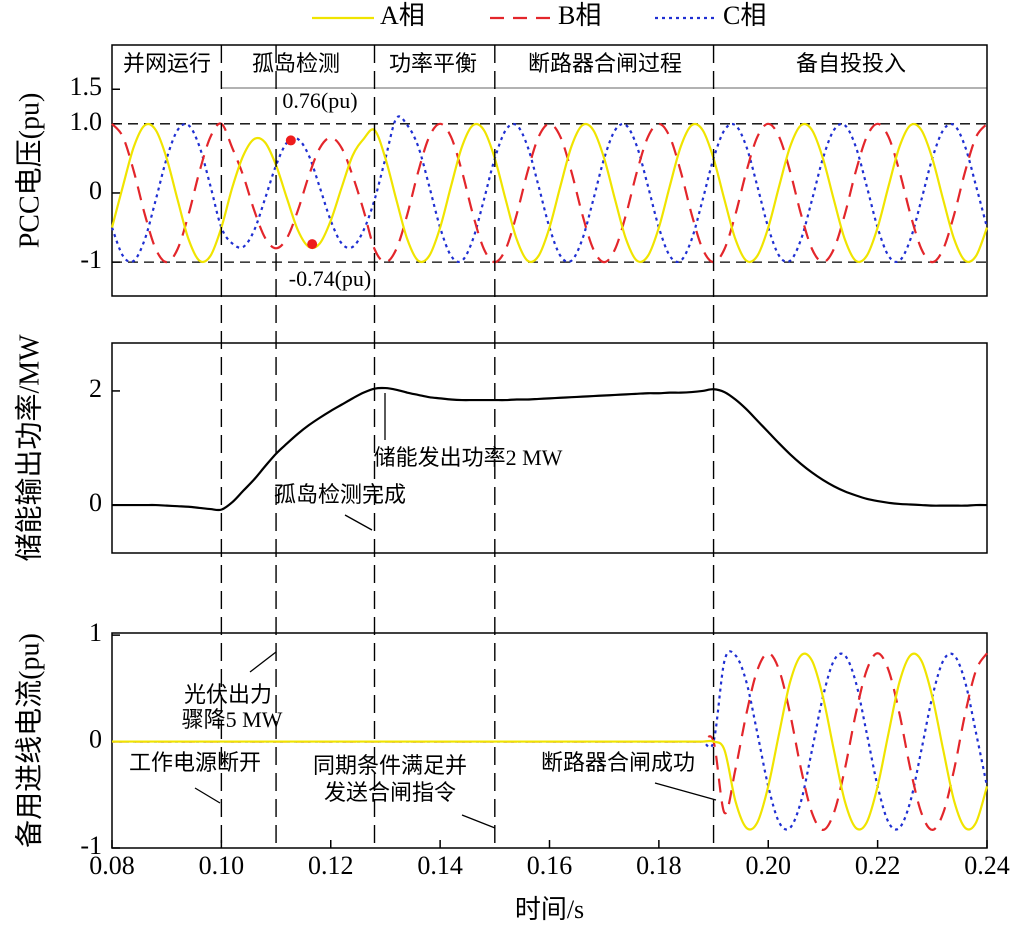 The image size is (1021, 939). Describe the element at coordinates (340, 494) in the screenshot. I see `annotation: 孤岛检测完成` at that location.